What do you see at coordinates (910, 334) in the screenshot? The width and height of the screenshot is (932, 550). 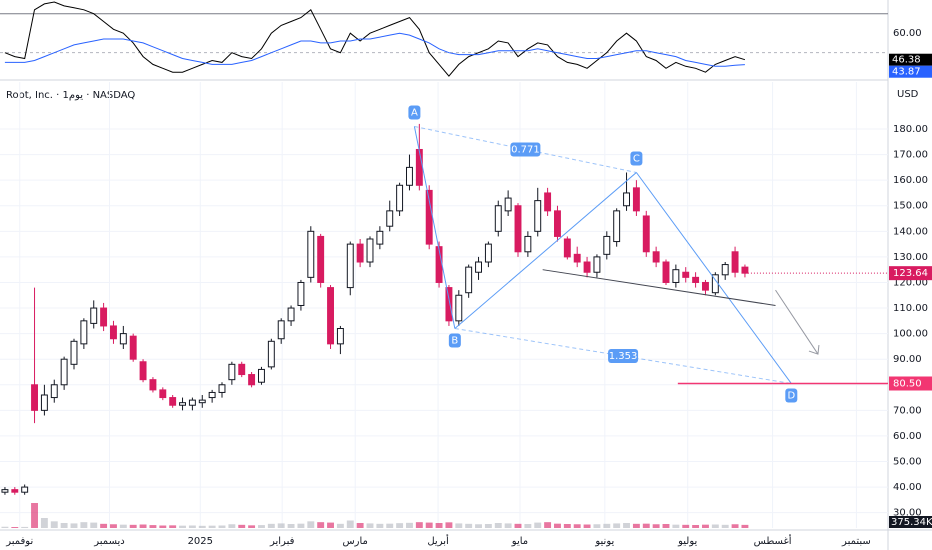 I see `y-tick-label: 100.00` at bounding box center [910, 334].